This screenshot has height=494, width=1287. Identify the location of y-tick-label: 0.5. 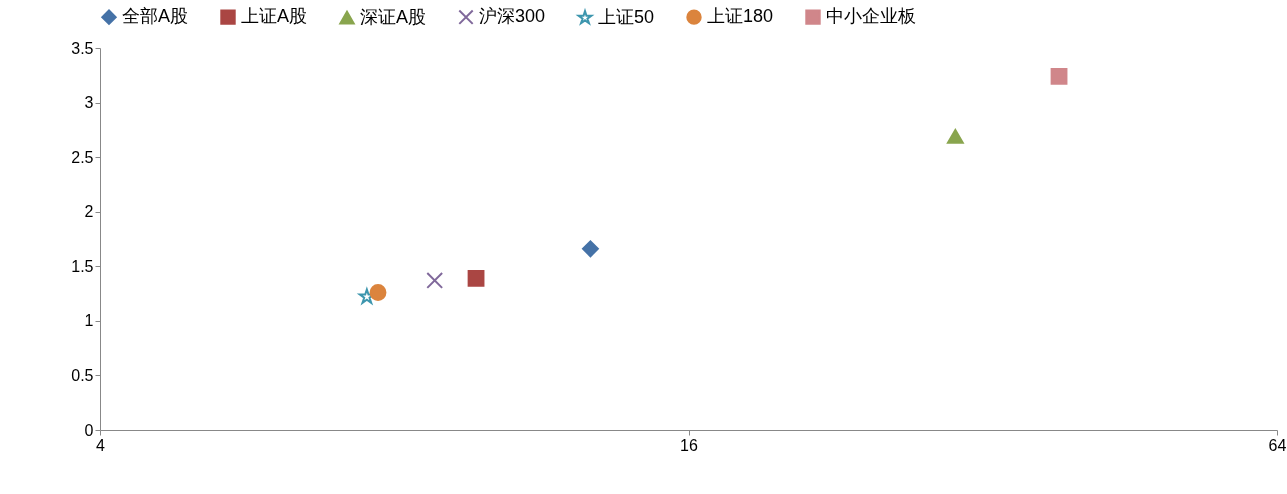
(82, 375).